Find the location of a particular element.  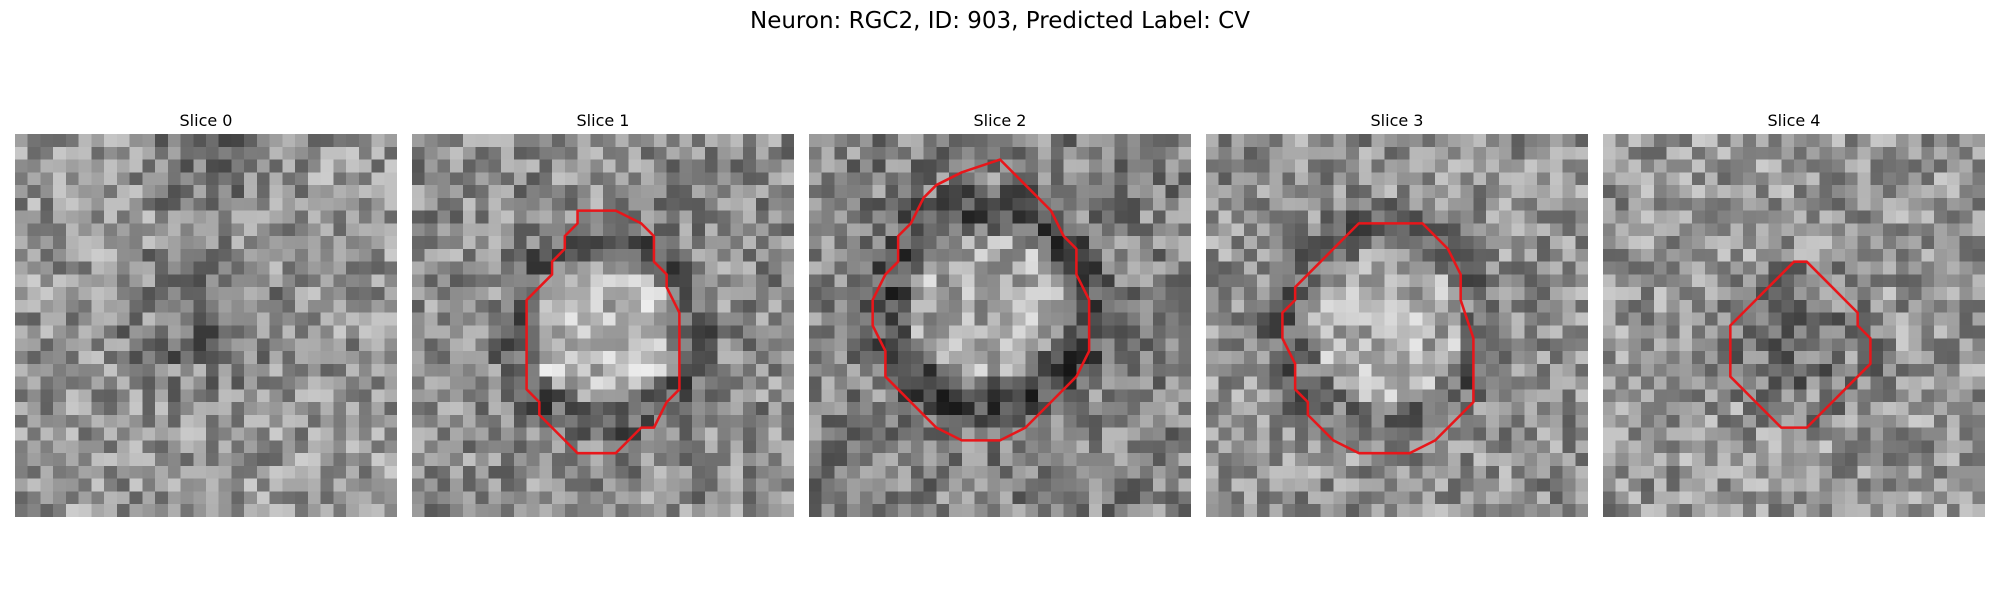

panel-title: Slice 2 is located at coordinates (1000, 120).